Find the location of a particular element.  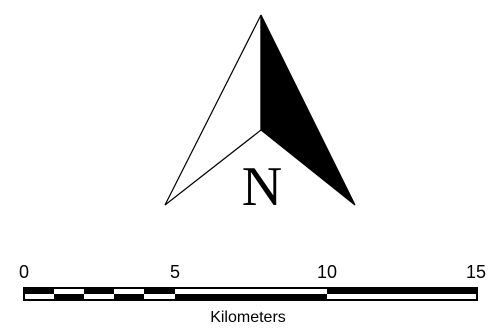

scale-tick-label-15: 15 is located at coordinates (476, 272).